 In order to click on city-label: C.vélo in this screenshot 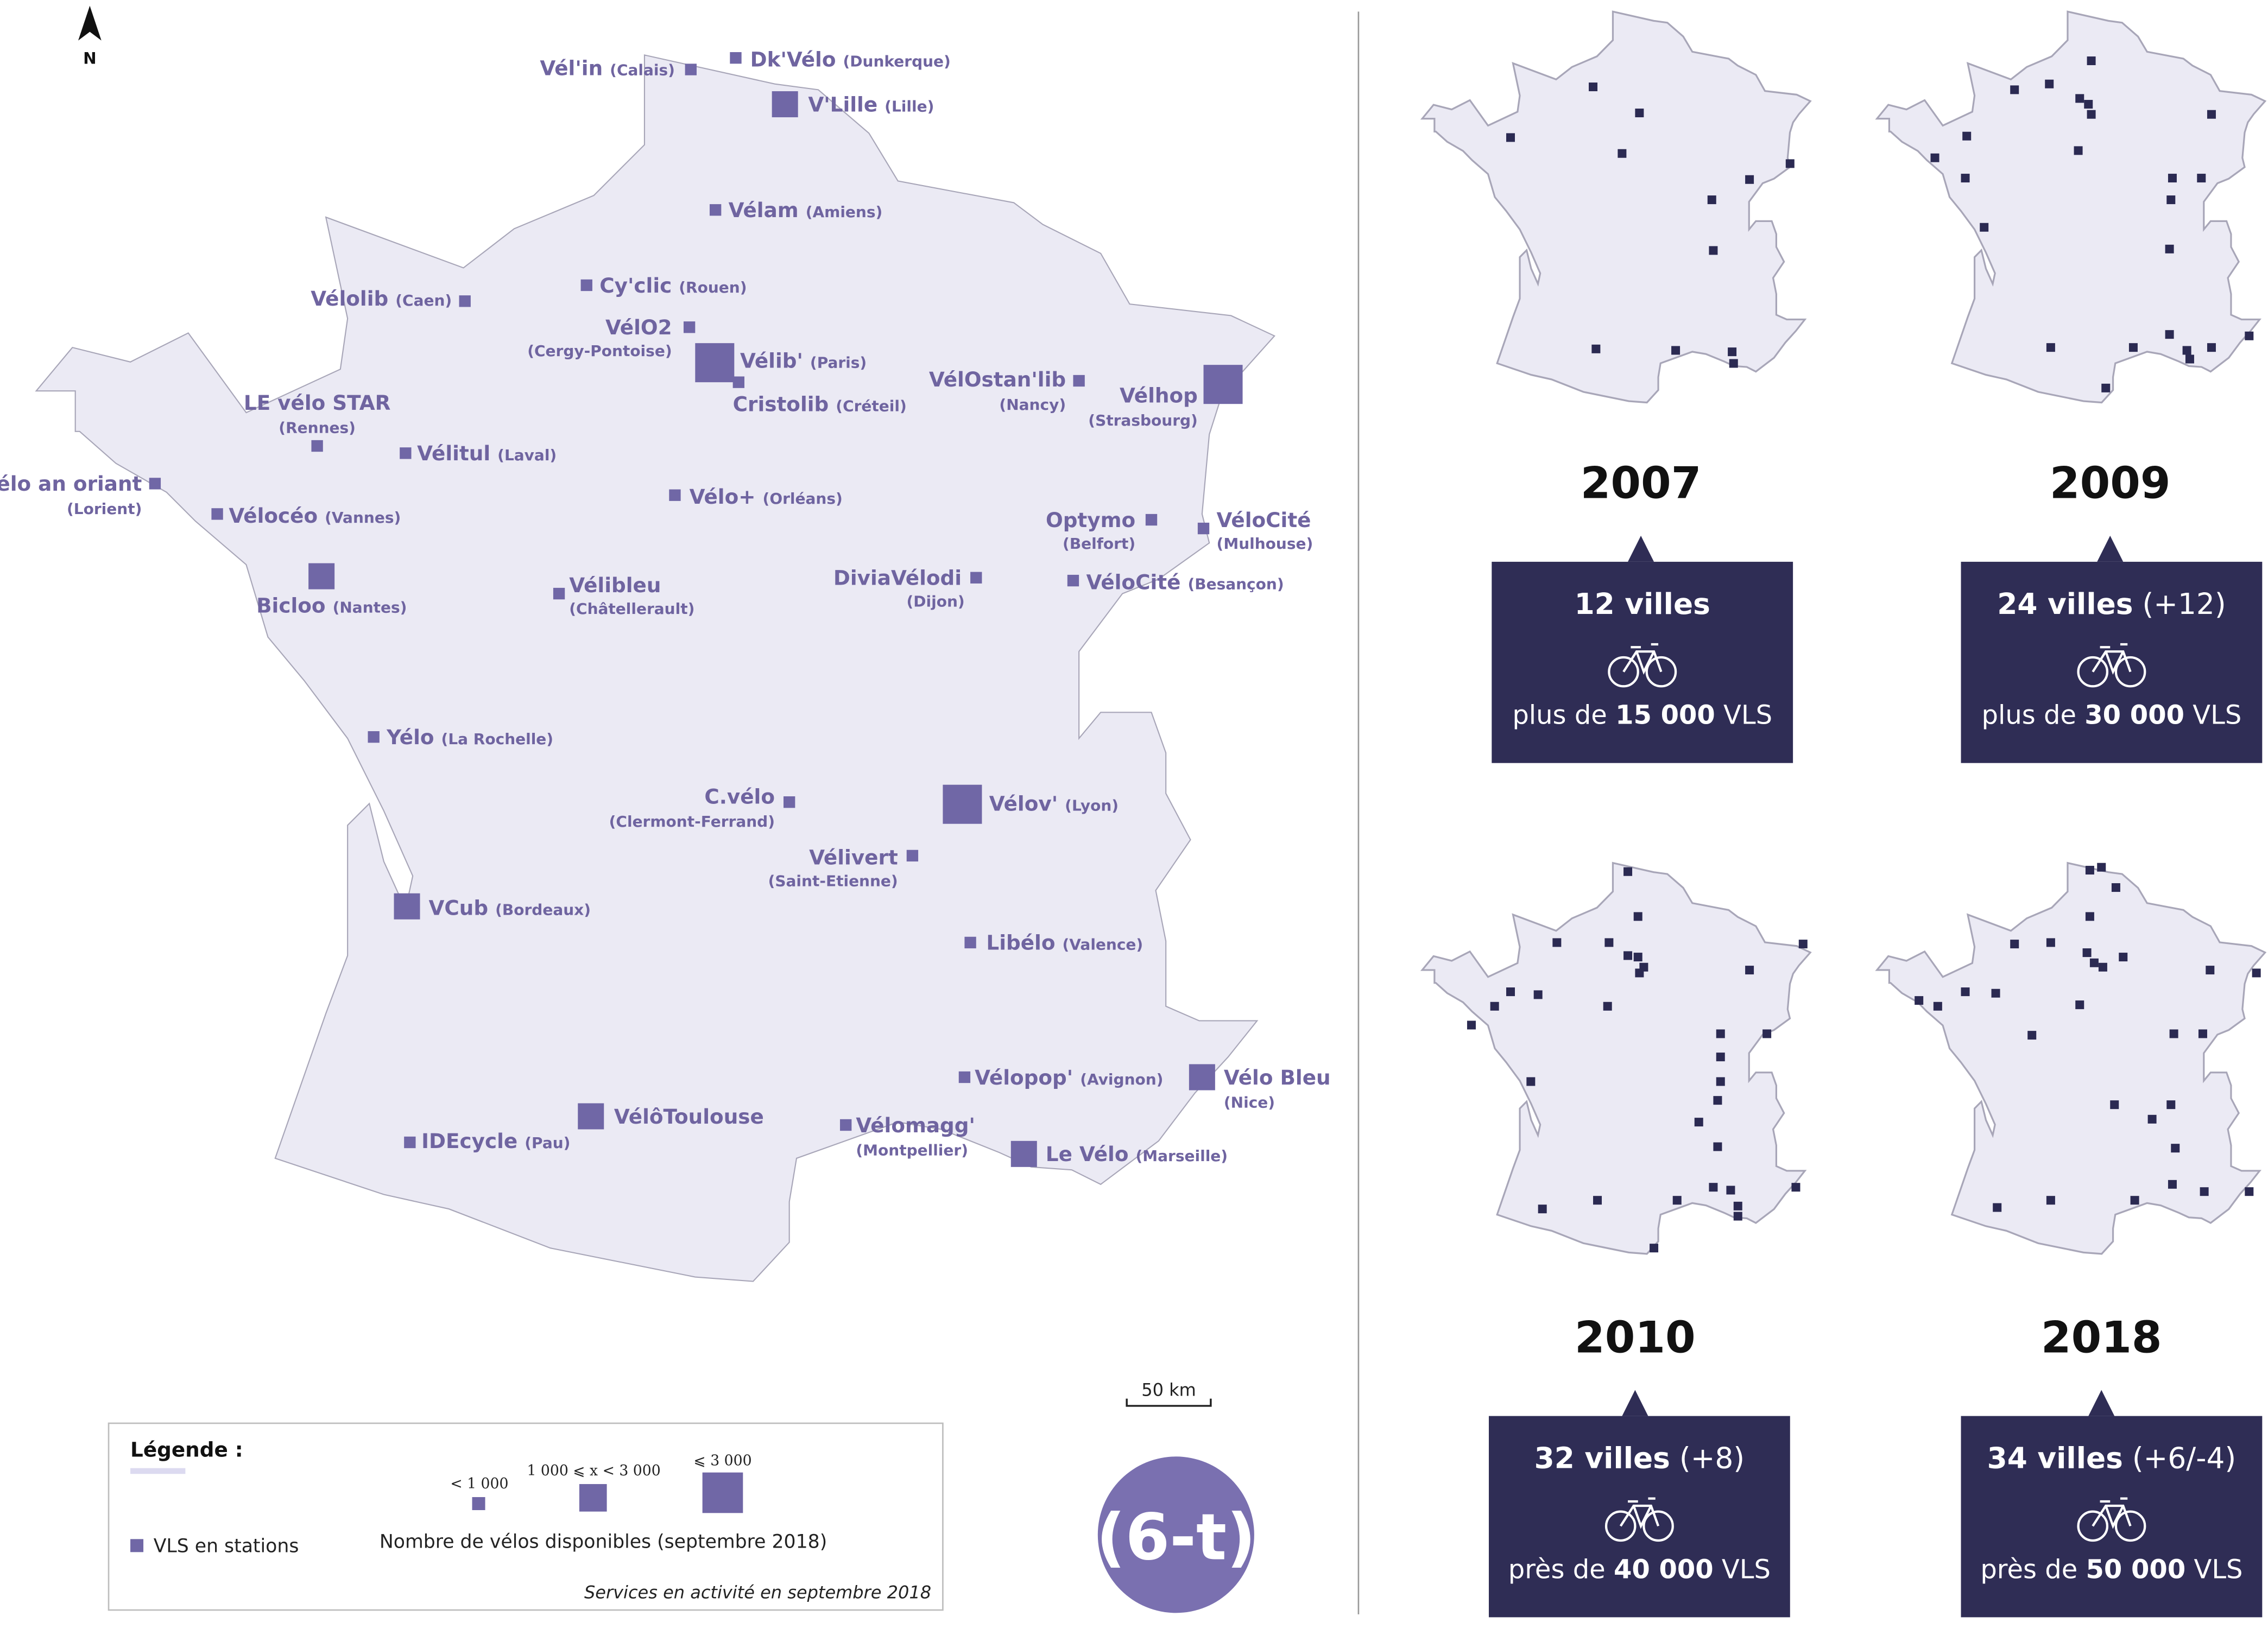, I will do `click(739, 796)`.